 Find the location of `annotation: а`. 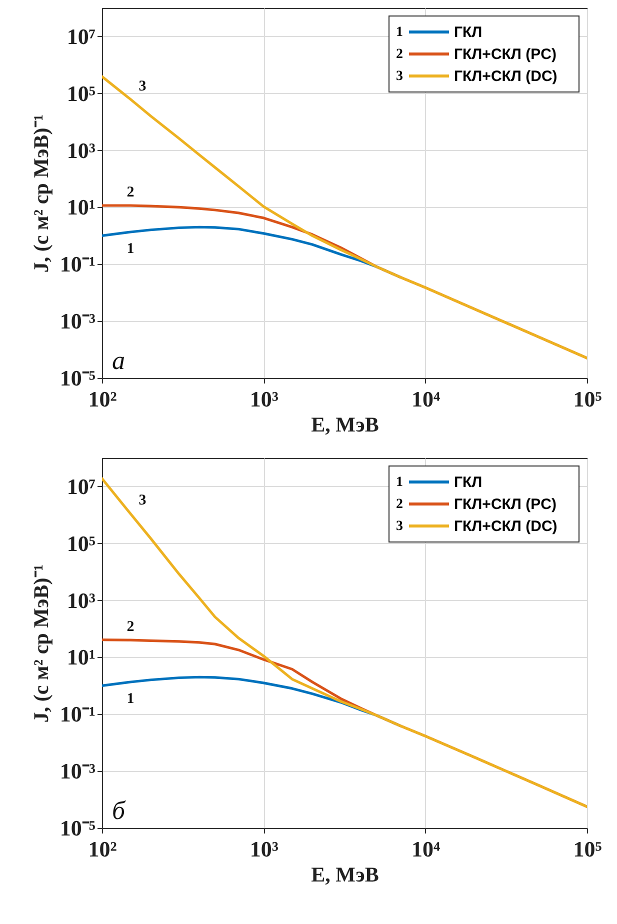

annotation: а is located at coordinates (118, 360).